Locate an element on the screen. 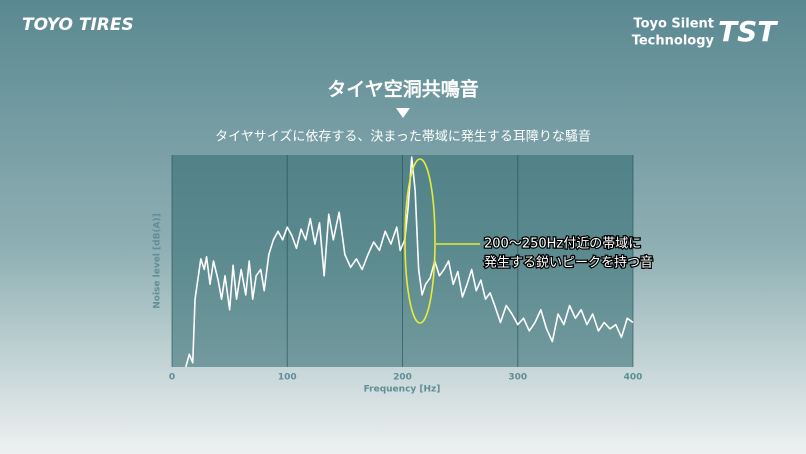 The width and height of the screenshot is (806, 454). highlight-ellipse is located at coordinates (420, 241).